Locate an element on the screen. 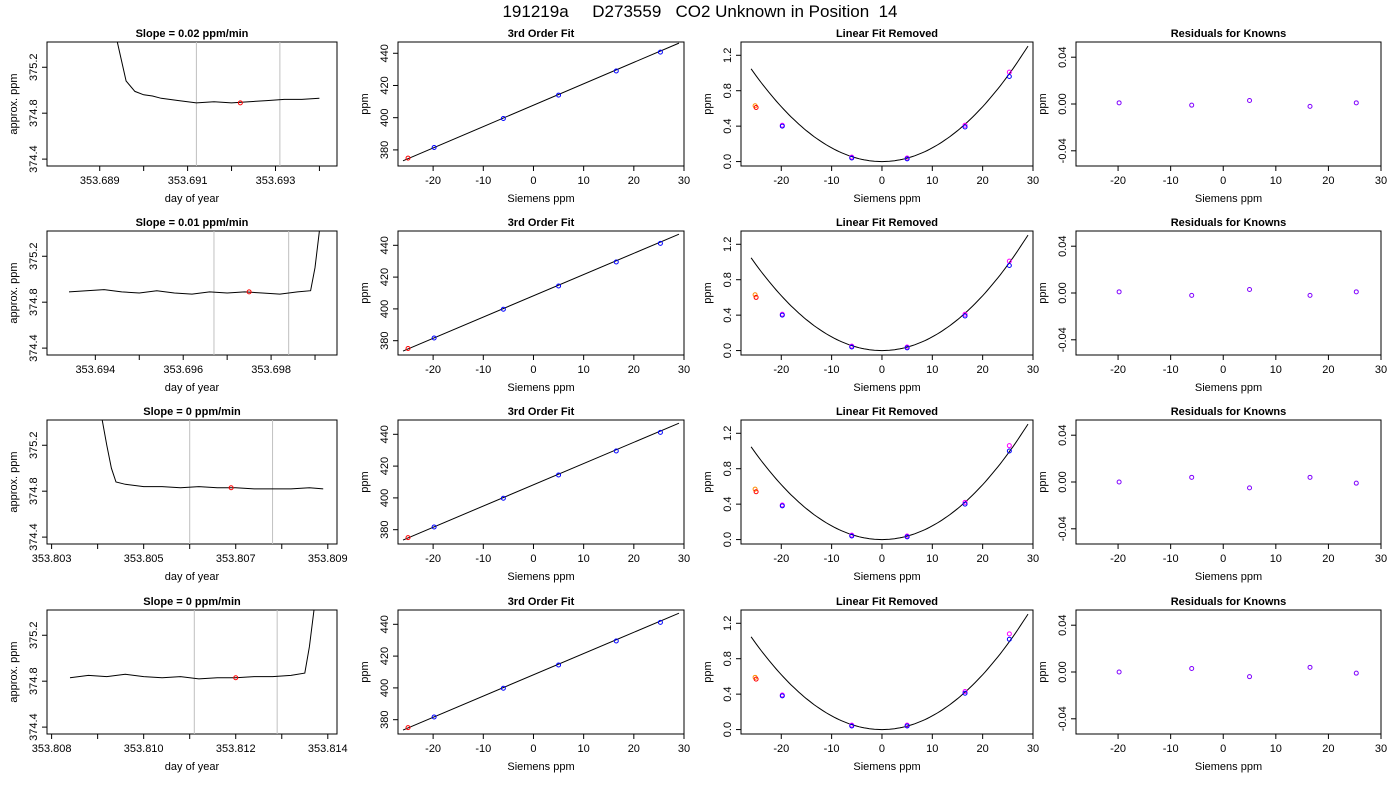 The width and height of the screenshot is (1400, 800). x-tick-label: 353.809 is located at coordinates (328, 559).